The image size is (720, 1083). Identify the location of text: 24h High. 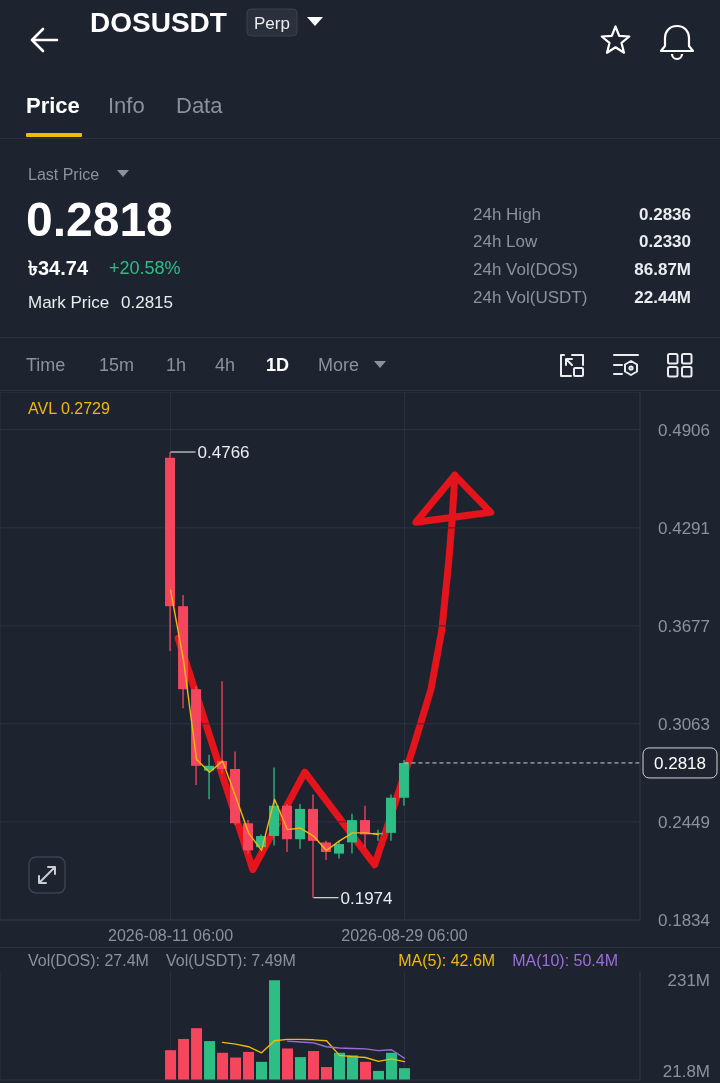
(507, 214).